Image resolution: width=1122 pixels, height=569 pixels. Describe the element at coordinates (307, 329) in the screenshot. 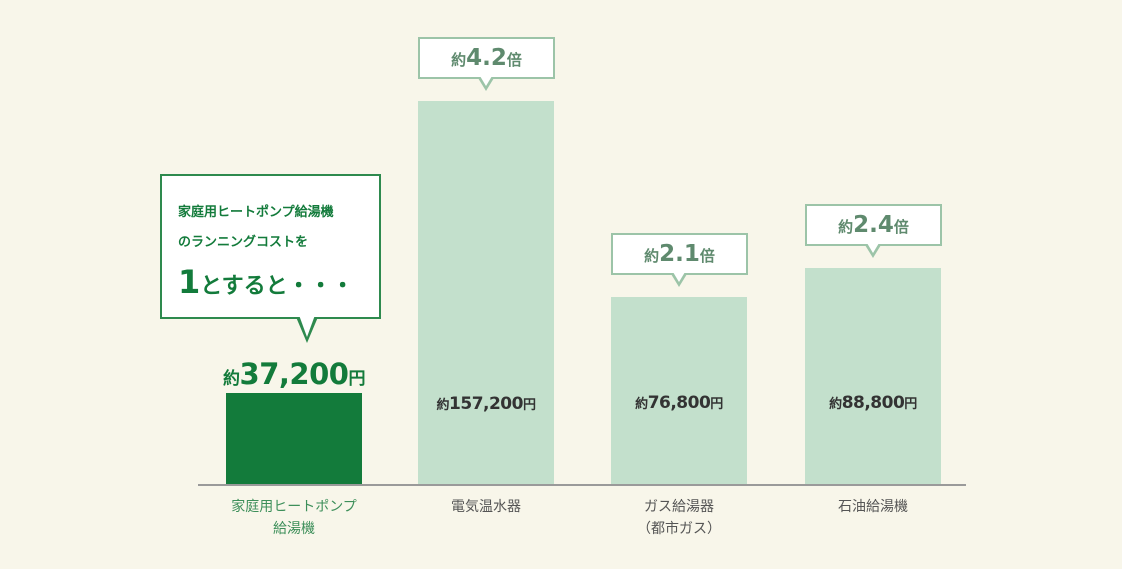

I see `annotation-pointer` at that location.